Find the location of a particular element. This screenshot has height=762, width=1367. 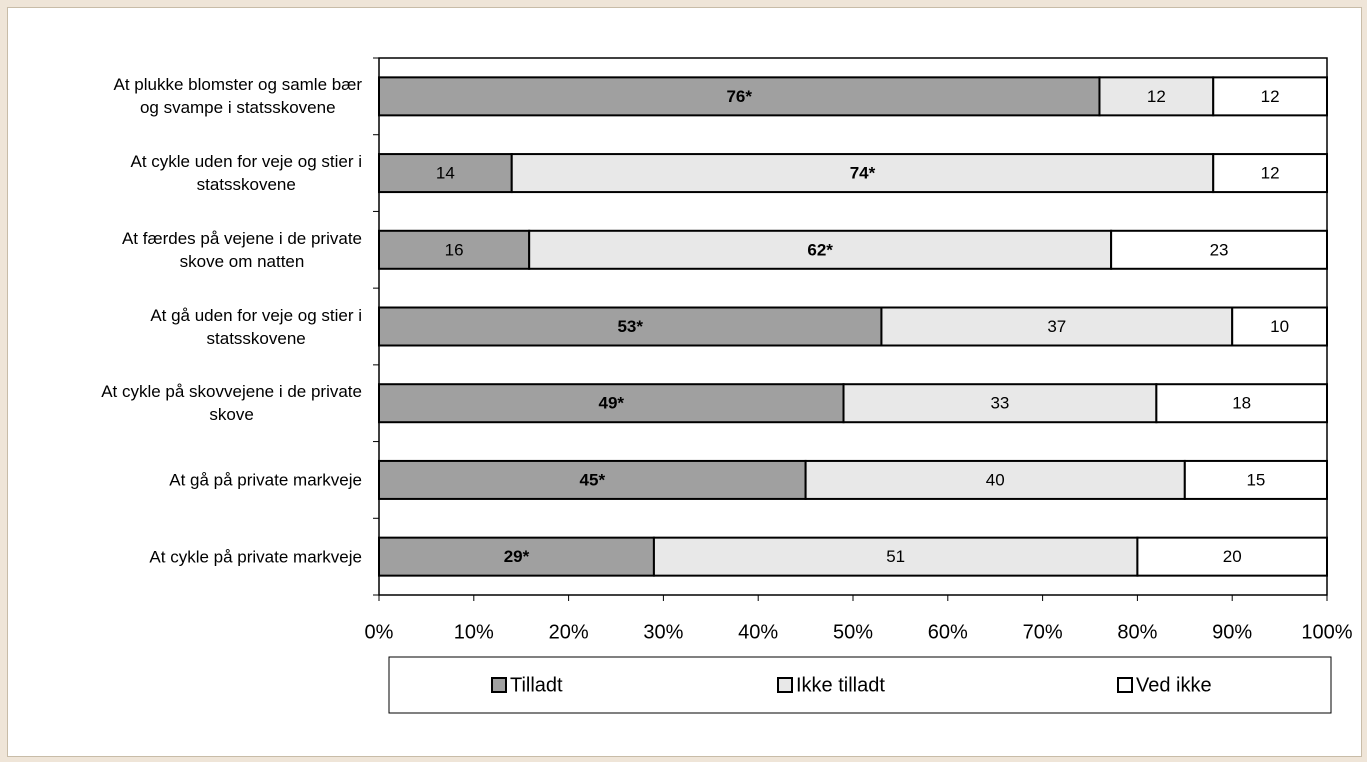

data-label: 45* is located at coordinates (593, 479).